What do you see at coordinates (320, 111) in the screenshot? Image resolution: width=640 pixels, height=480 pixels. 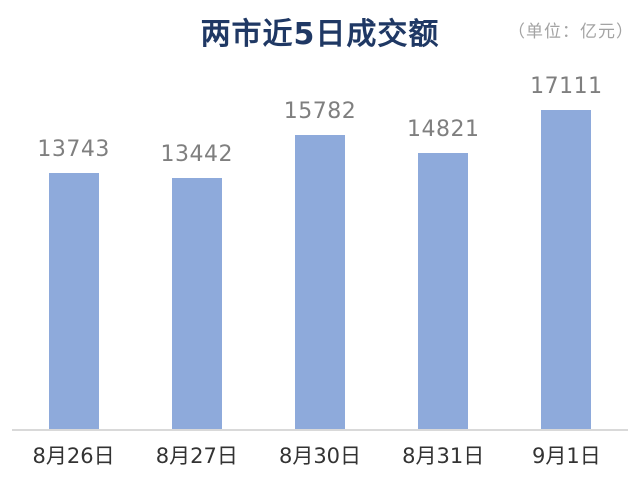 I see `bar-value-label: 15782` at bounding box center [320, 111].